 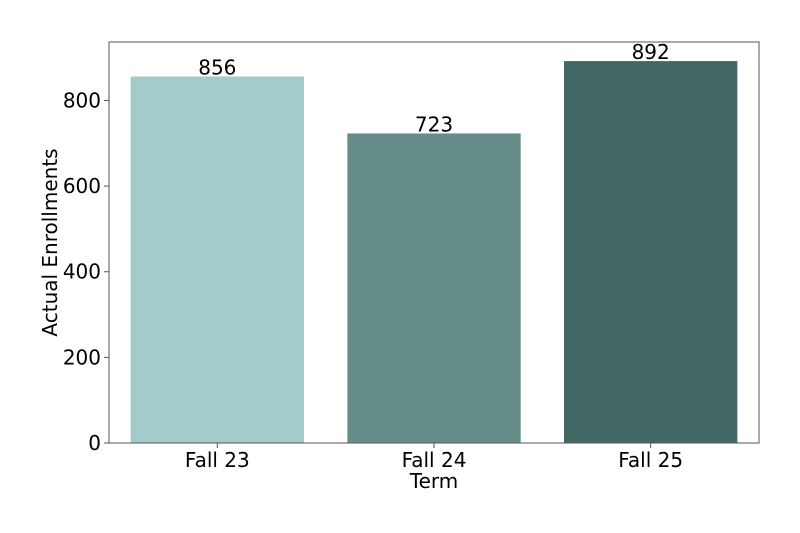 What do you see at coordinates (651, 52) in the screenshot?
I see `bar-value-label: 892` at bounding box center [651, 52].